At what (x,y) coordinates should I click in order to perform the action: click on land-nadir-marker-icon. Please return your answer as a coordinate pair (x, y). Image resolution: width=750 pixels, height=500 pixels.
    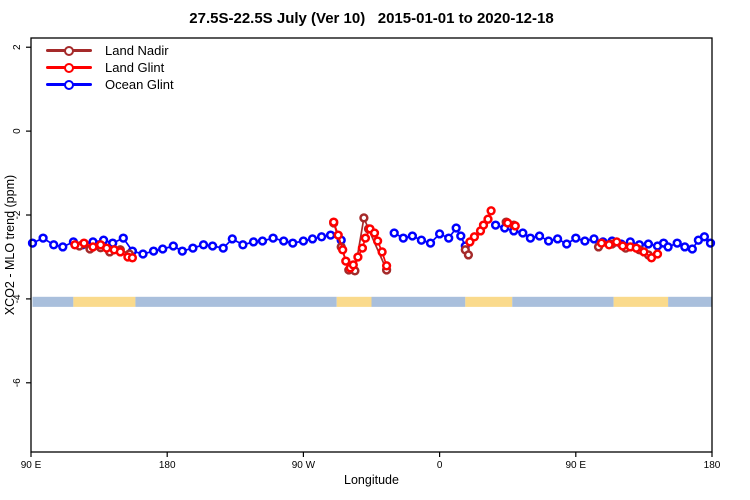
    Looking at the image, I should click on (69, 50).